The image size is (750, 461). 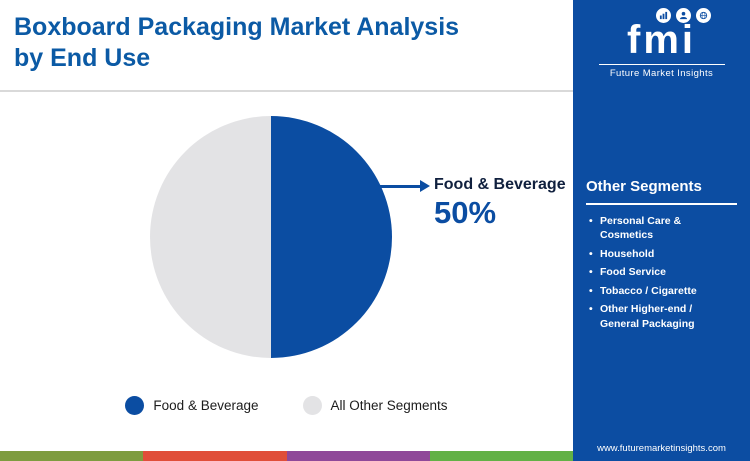 I want to click on chart-legend: Food & Beverage All Other Segments, so click(x=286, y=405).